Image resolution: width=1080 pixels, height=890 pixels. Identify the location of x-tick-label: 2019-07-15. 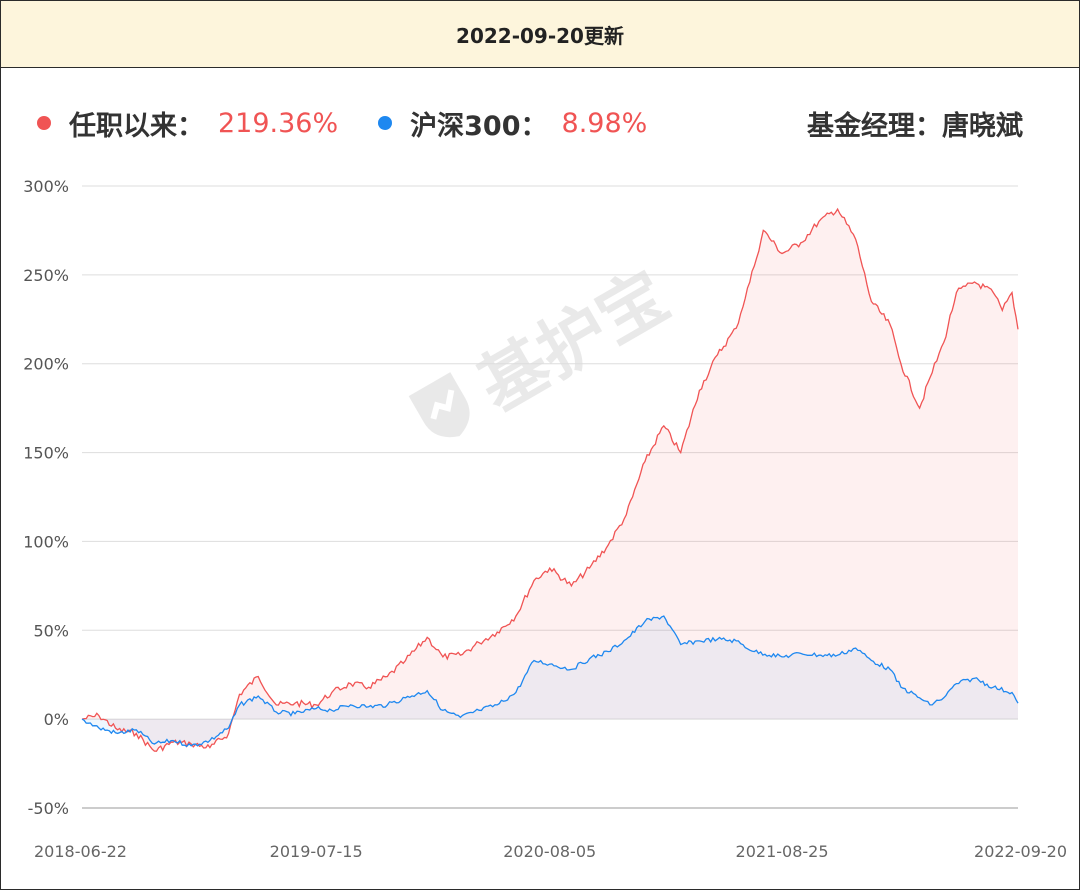
(316, 851).